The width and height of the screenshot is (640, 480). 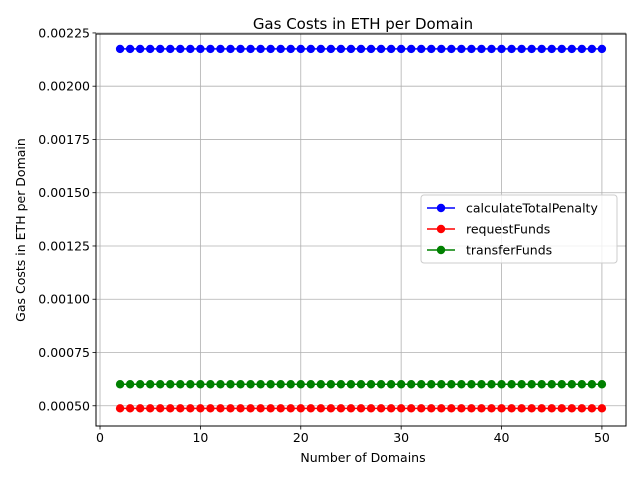 I want to click on y-axis-label: Gas Costs in ETH per Domain, so click(x=20, y=230).